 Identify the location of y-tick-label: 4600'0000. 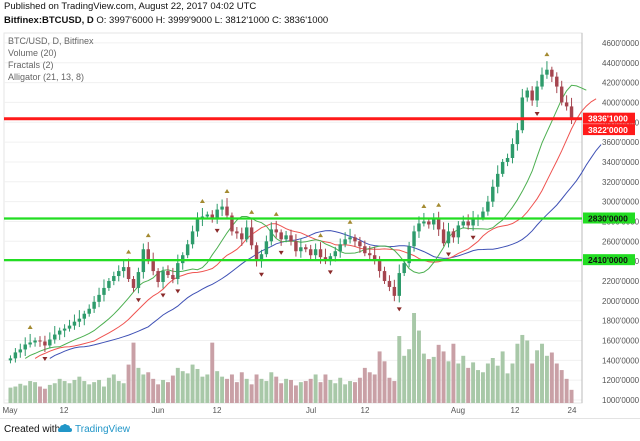
(621, 43).